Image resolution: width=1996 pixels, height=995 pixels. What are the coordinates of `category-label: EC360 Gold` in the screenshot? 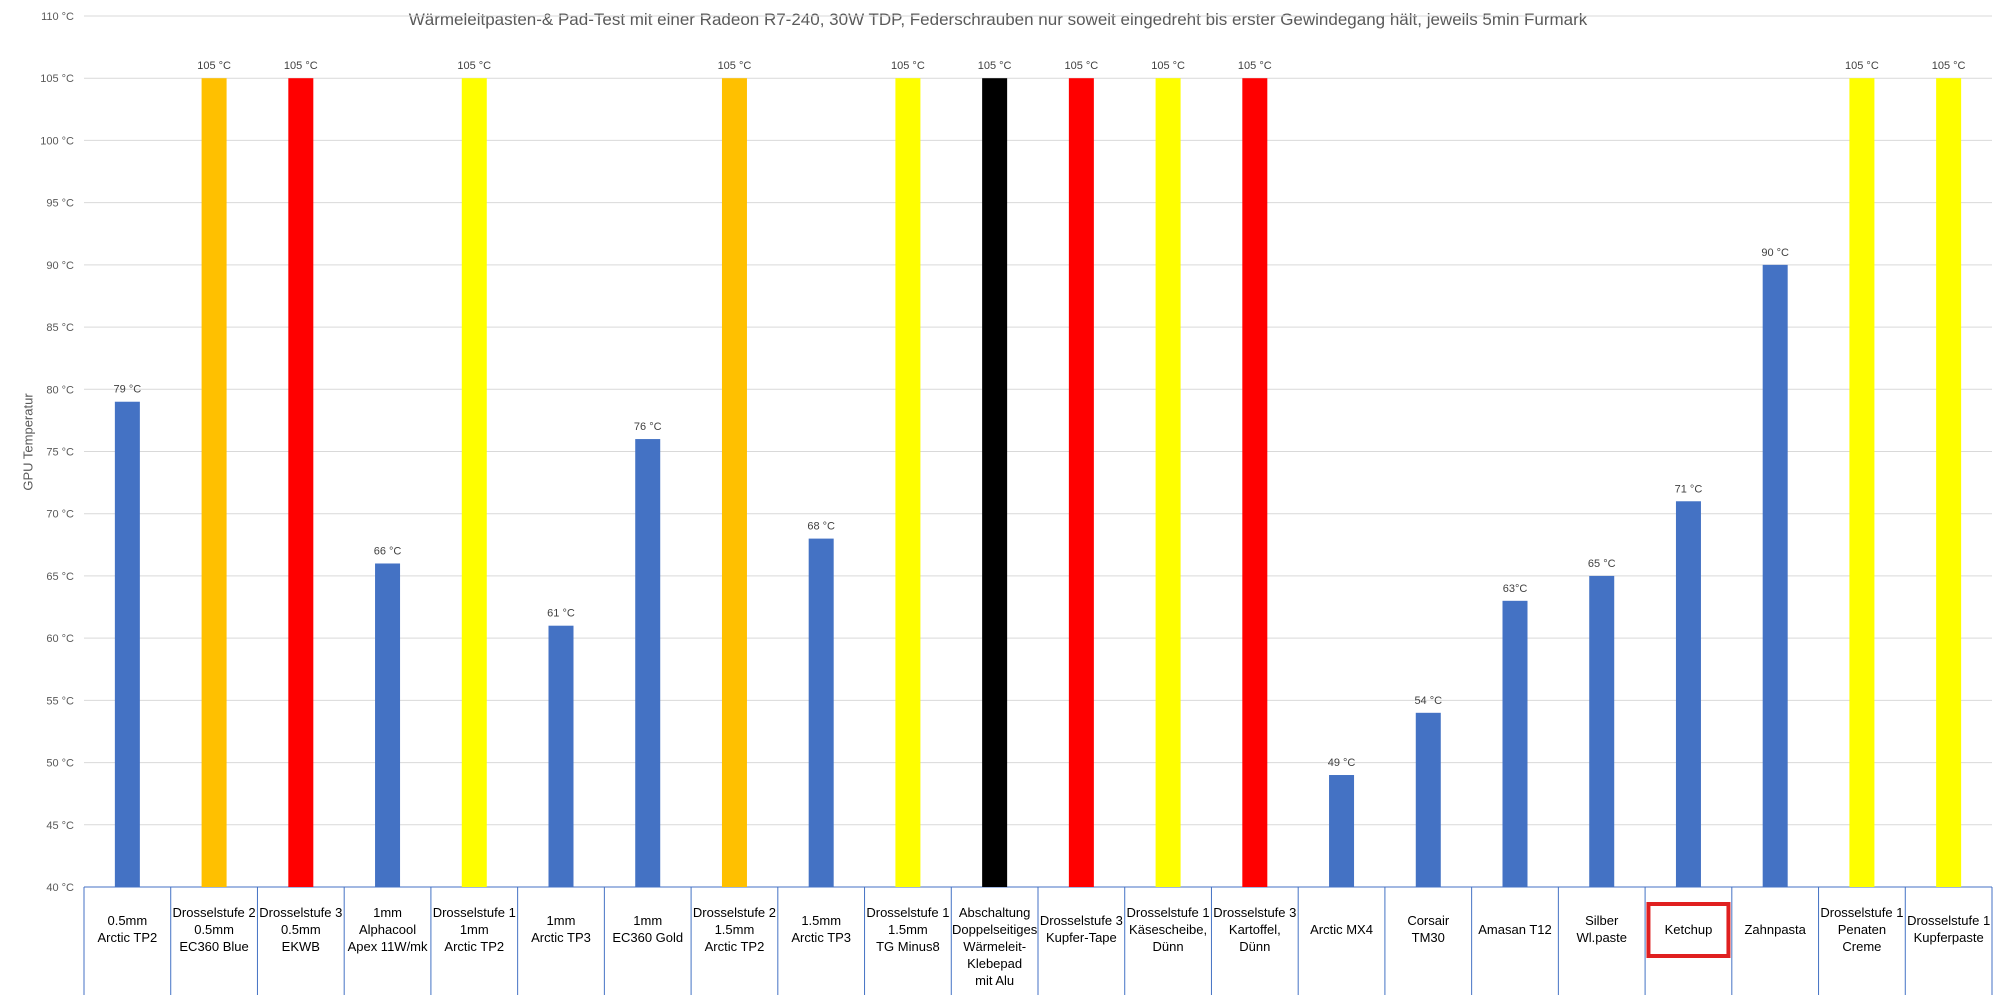 It's located at (647, 937).